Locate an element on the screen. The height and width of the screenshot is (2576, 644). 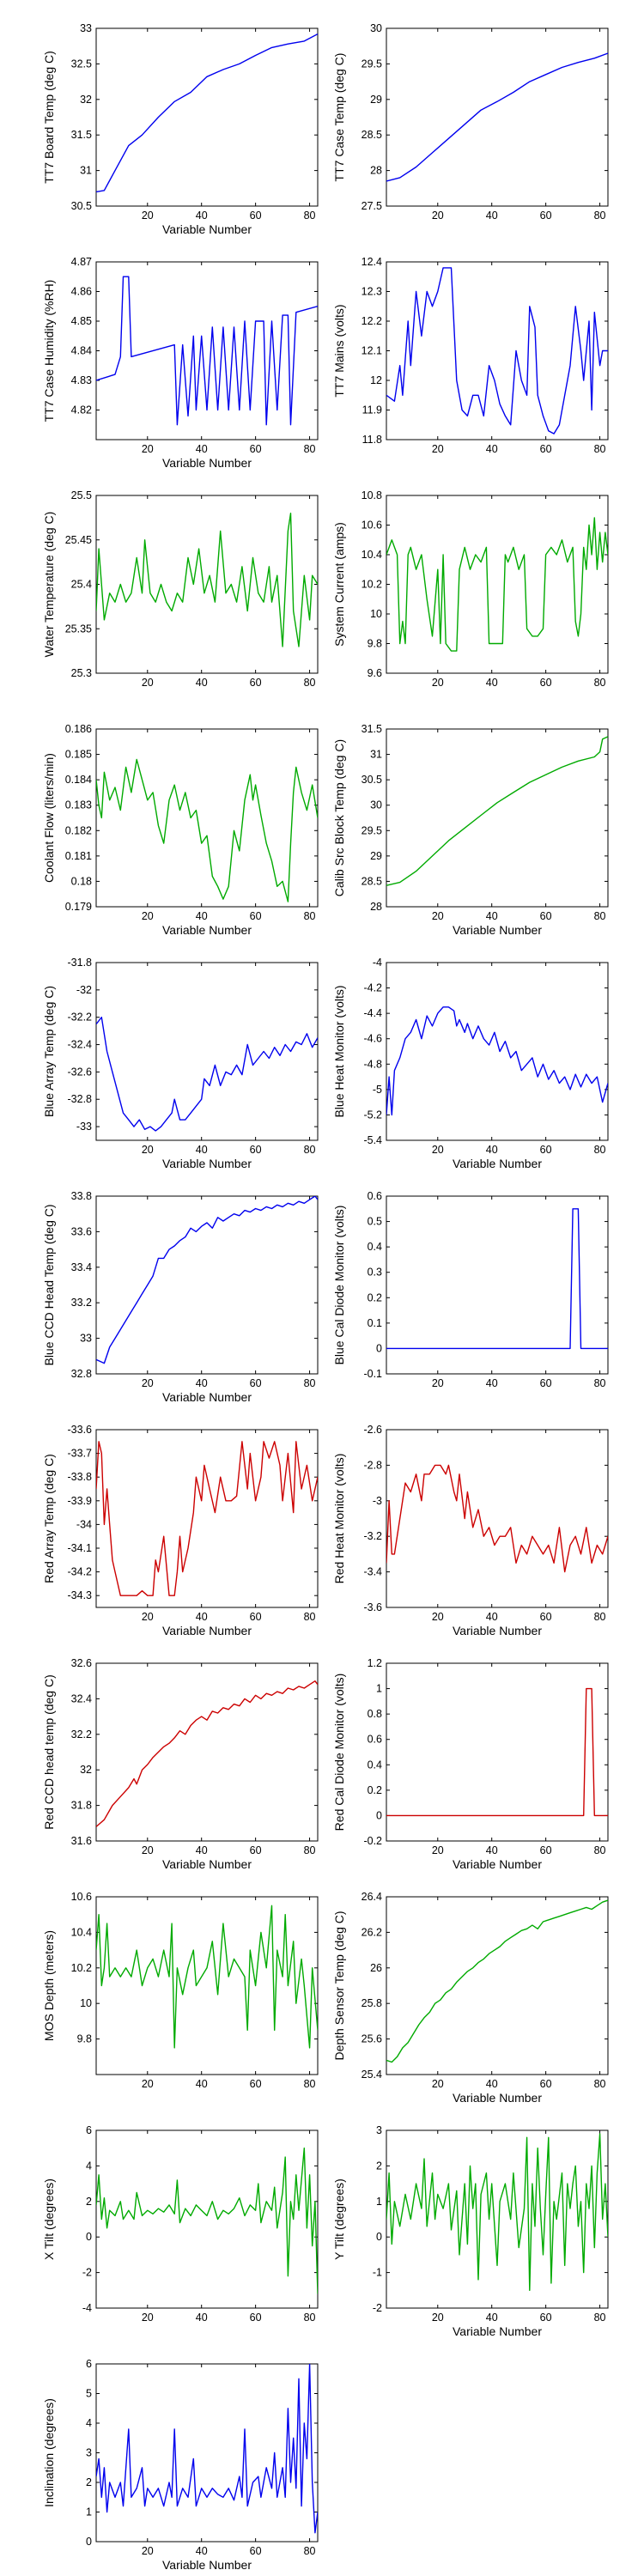
y-tick-label: 4.84 is located at coordinates (82, 351).